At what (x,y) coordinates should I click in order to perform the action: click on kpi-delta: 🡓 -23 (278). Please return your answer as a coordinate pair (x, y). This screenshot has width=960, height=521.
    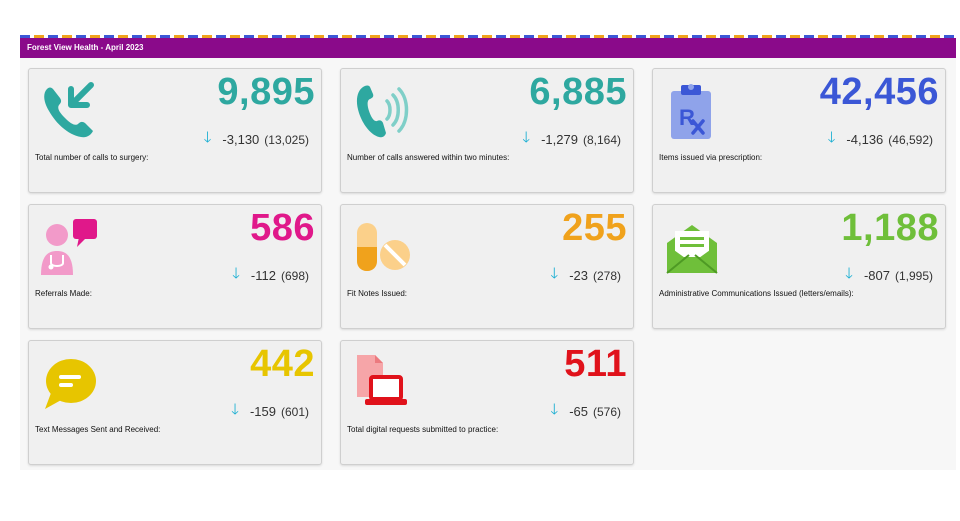
    Looking at the image, I should click on (585, 275).